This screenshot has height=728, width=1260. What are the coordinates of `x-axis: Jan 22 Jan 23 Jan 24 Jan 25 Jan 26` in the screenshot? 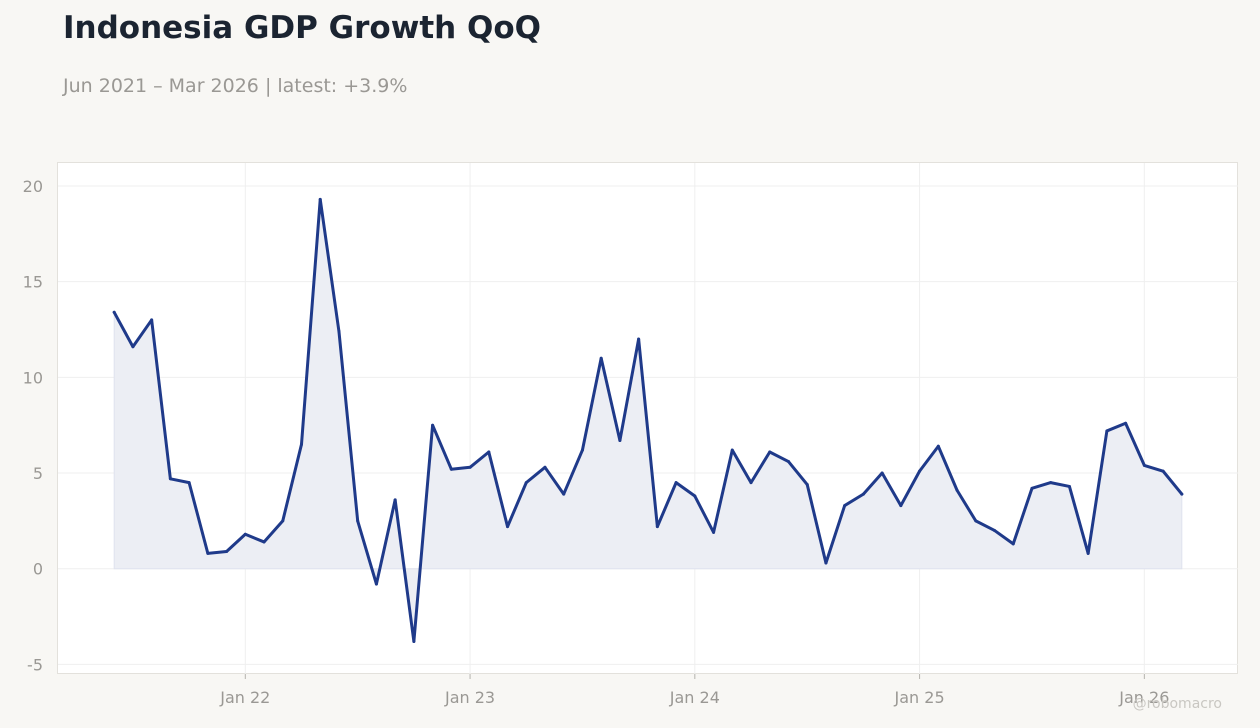 It's located at (694, 690).